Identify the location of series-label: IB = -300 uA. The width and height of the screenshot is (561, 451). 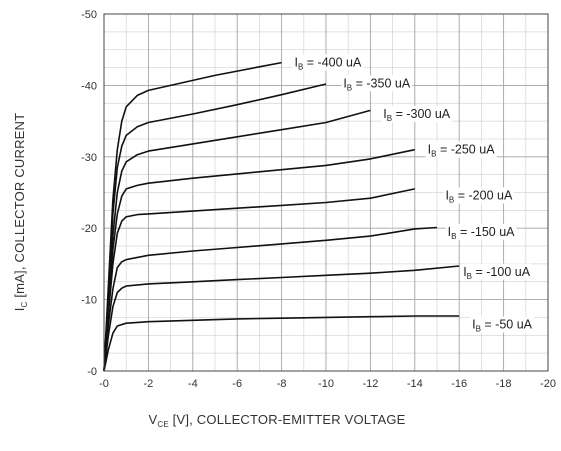
(417, 115).